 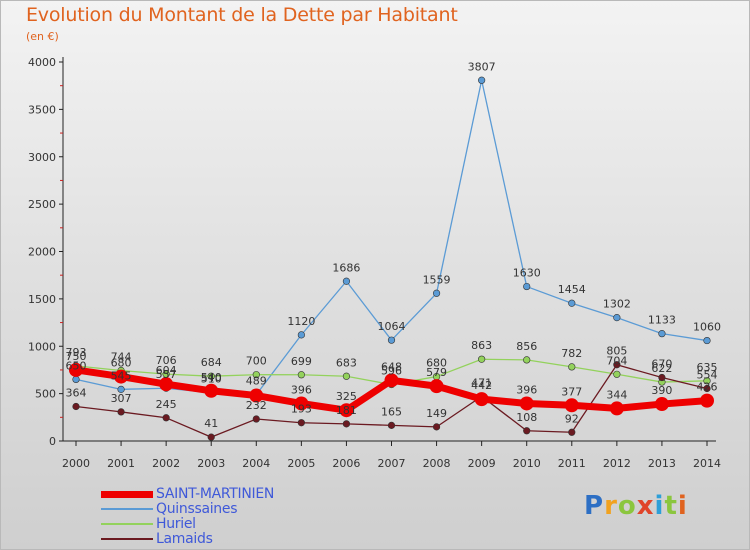 I want to click on data-label: 364, so click(x=76, y=393).